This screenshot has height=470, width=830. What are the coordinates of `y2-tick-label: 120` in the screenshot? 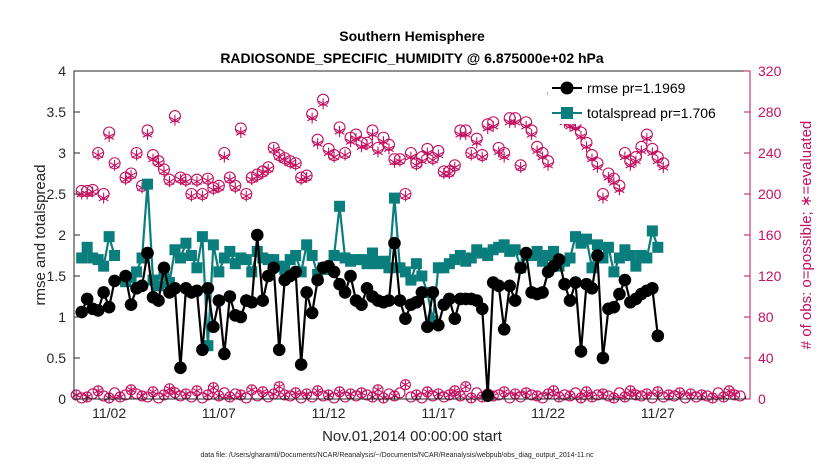 It's located at (770, 276).